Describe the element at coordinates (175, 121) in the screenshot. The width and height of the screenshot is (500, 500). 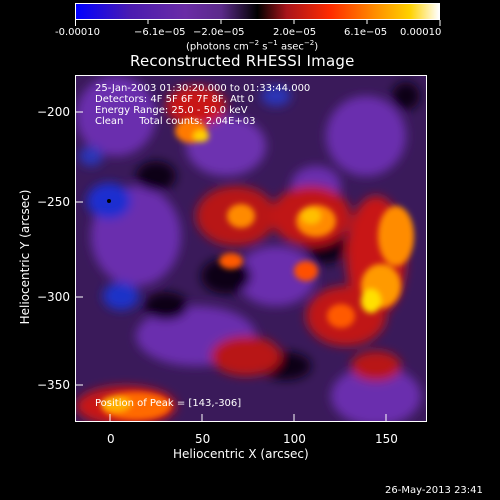
I see `clean-counts-label: Clean Total counts: 2.04E+03` at that location.